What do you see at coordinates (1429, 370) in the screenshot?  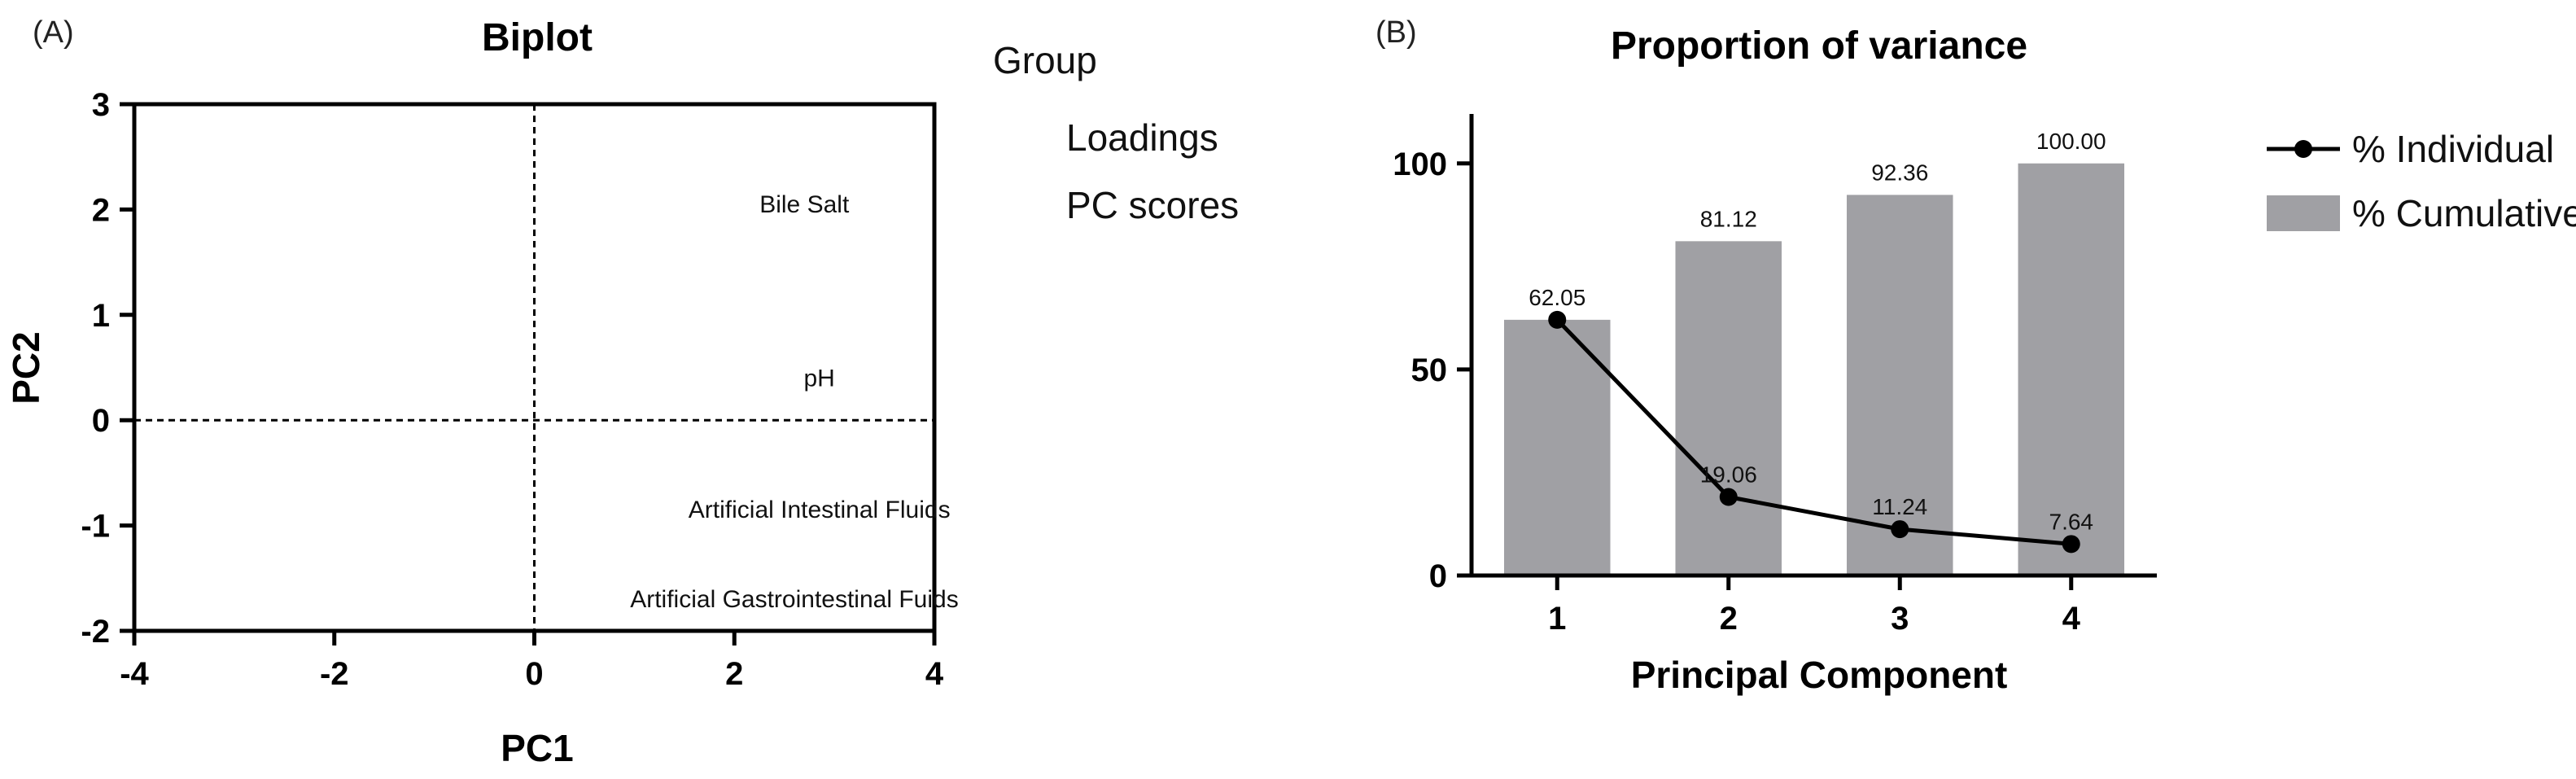 I see `variance-y-tick-label: 50` at bounding box center [1429, 370].